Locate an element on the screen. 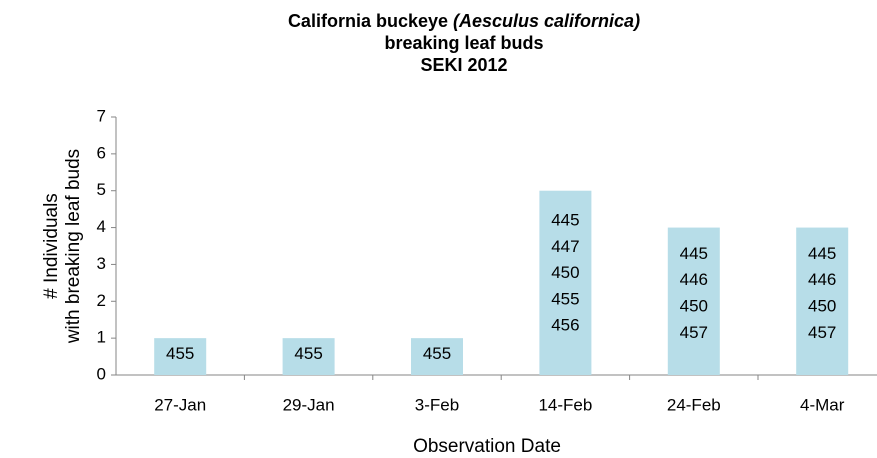 This screenshot has height=458, width=877. y-tick-label: 3 is located at coordinates (101, 263).